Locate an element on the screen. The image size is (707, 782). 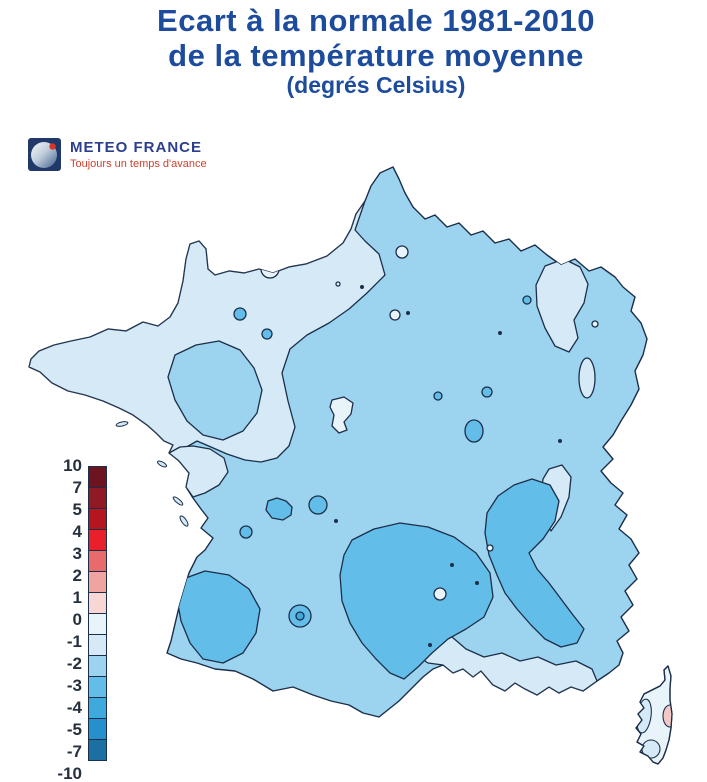
legend-tick-label: 10 is located at coordinates (72, 465).